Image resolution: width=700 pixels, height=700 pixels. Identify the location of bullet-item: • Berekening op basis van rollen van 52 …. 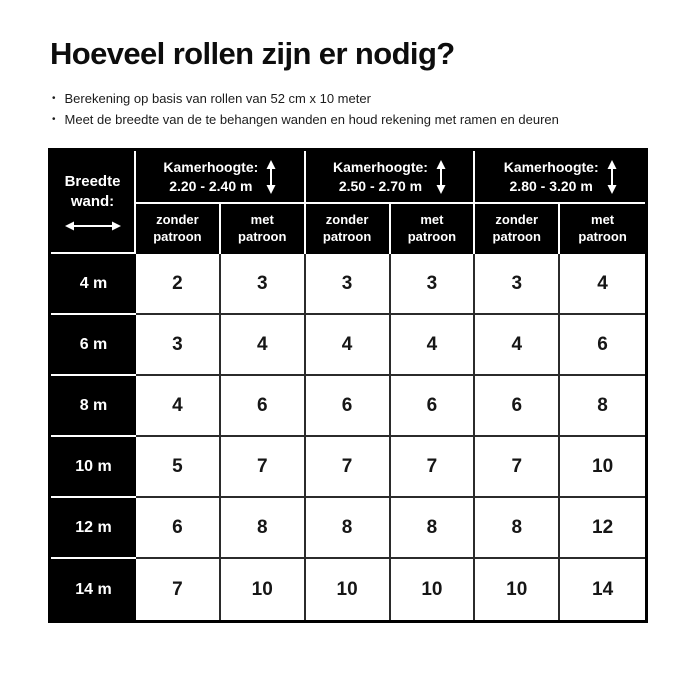
(305, 98).